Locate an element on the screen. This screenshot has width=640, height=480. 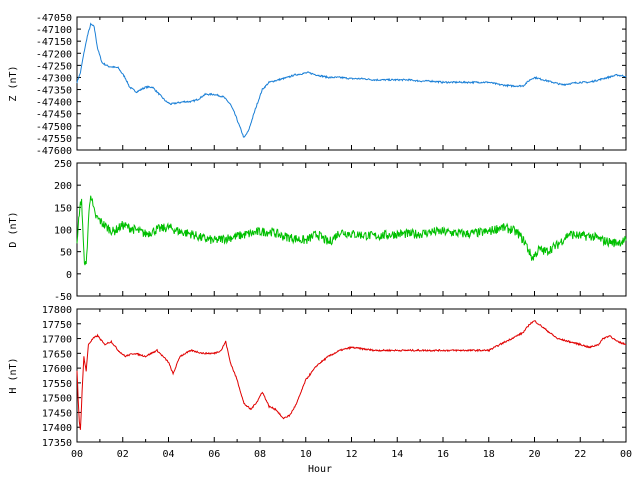
y-tick-label: -47150 is located at coordinates (54, 42).